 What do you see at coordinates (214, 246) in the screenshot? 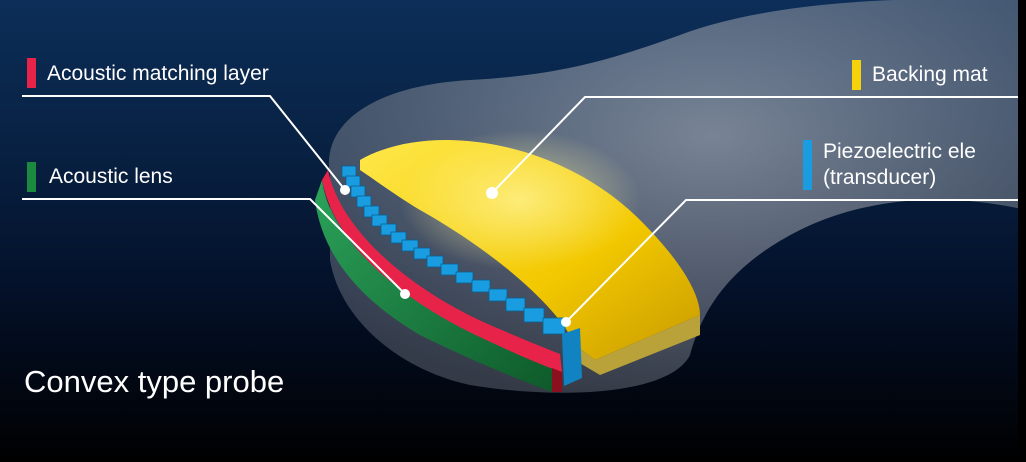
I see `leader-lens` at bounding box center [214, 246].